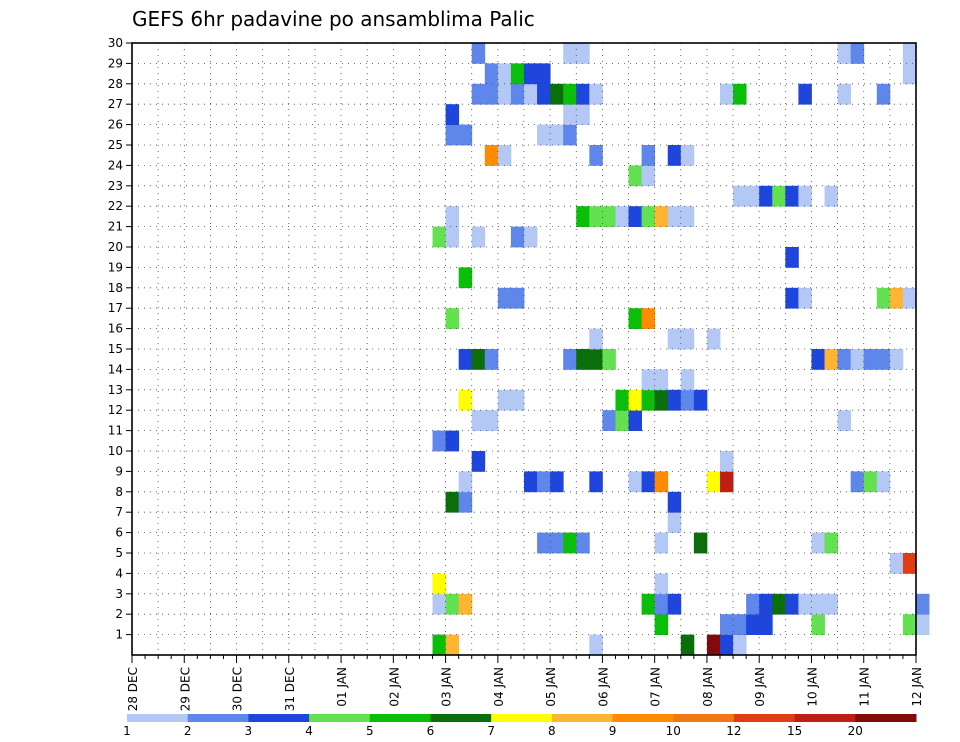 The width and height of the screenshot is (960, 742). I want to click on y-tick-label: 27, so click(115, 104).